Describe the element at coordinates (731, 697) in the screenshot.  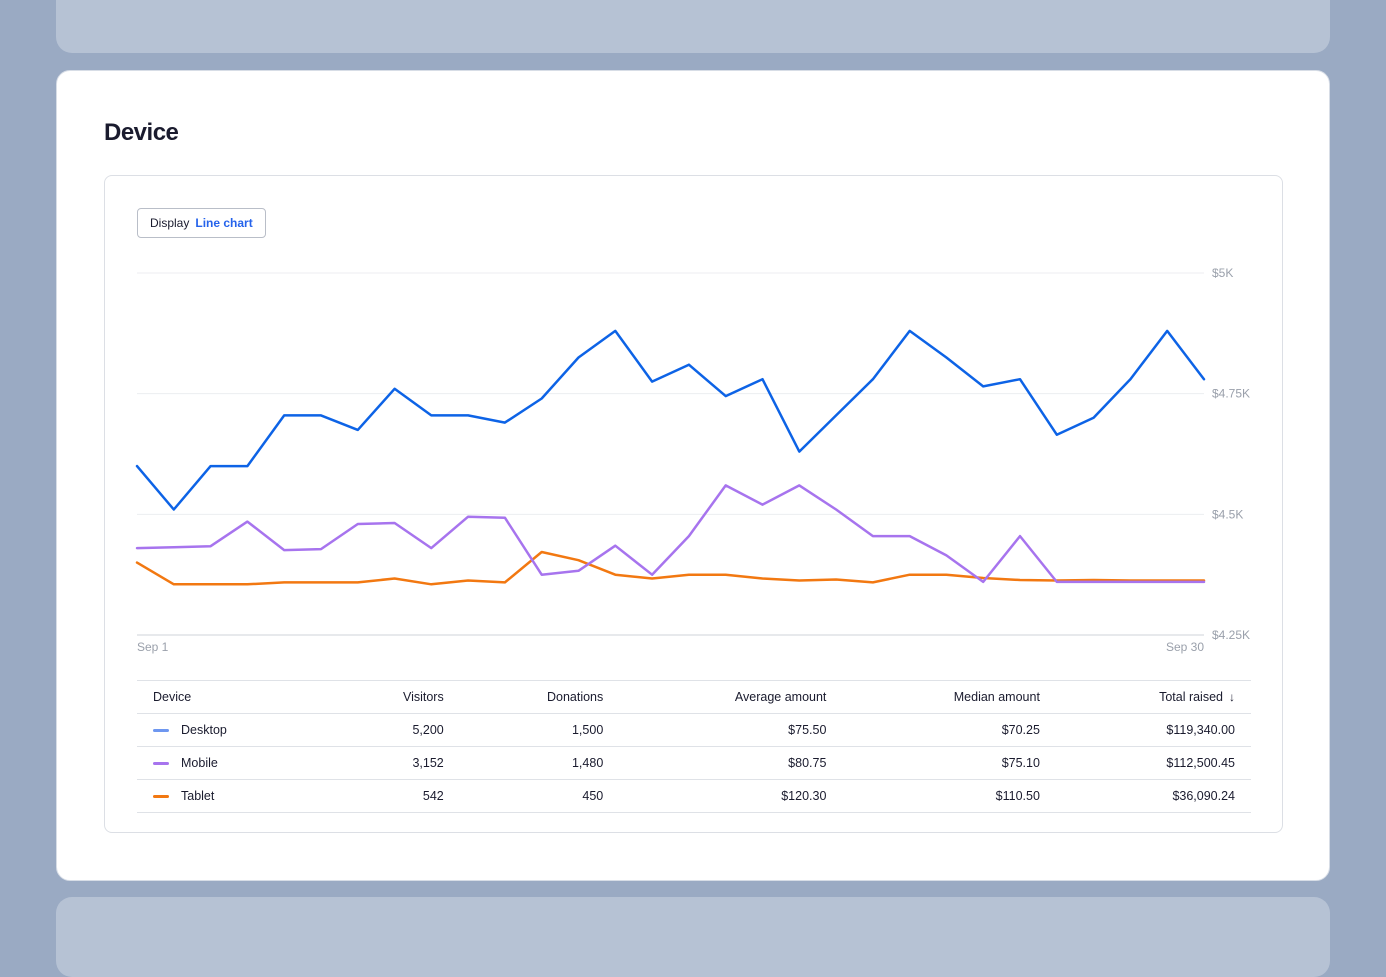
I see `header-average-amount: Average amount` at that location.